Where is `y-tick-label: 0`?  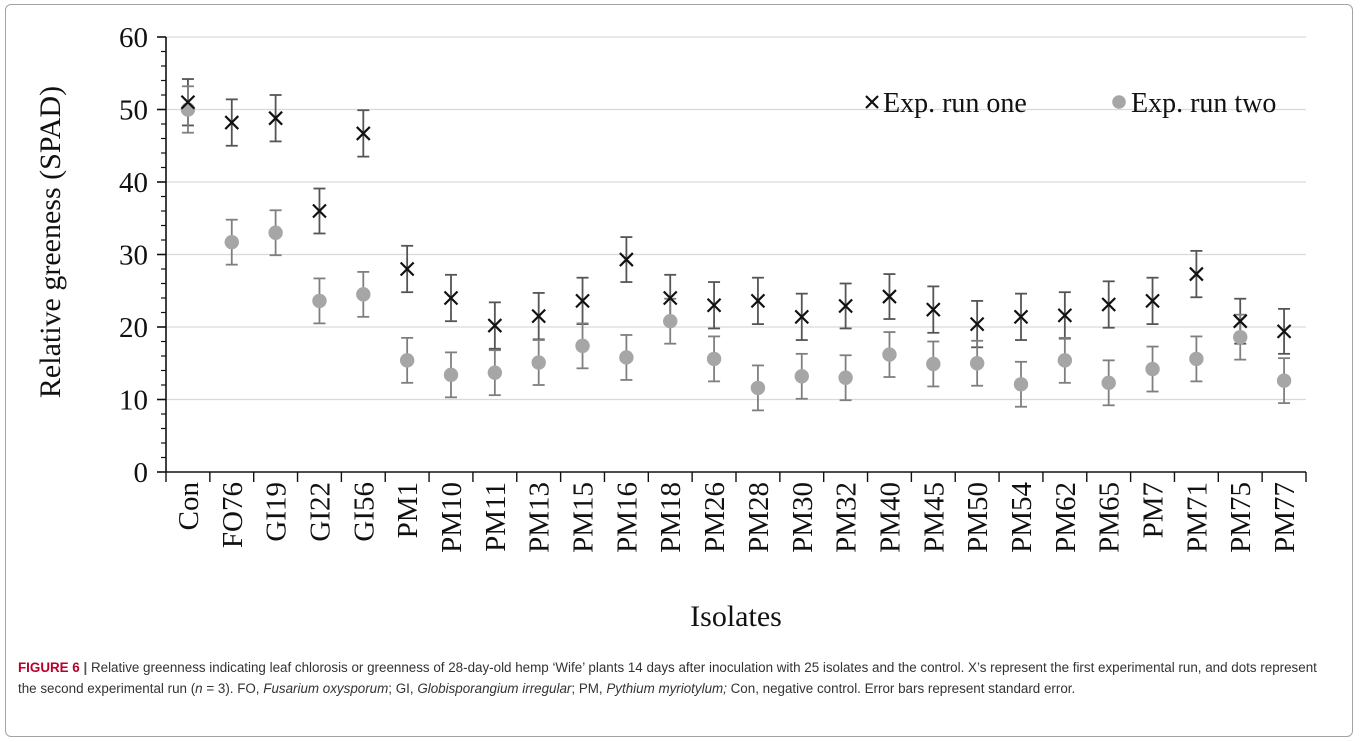
y-tick-label: 0 is located at coordinates (141, 473).